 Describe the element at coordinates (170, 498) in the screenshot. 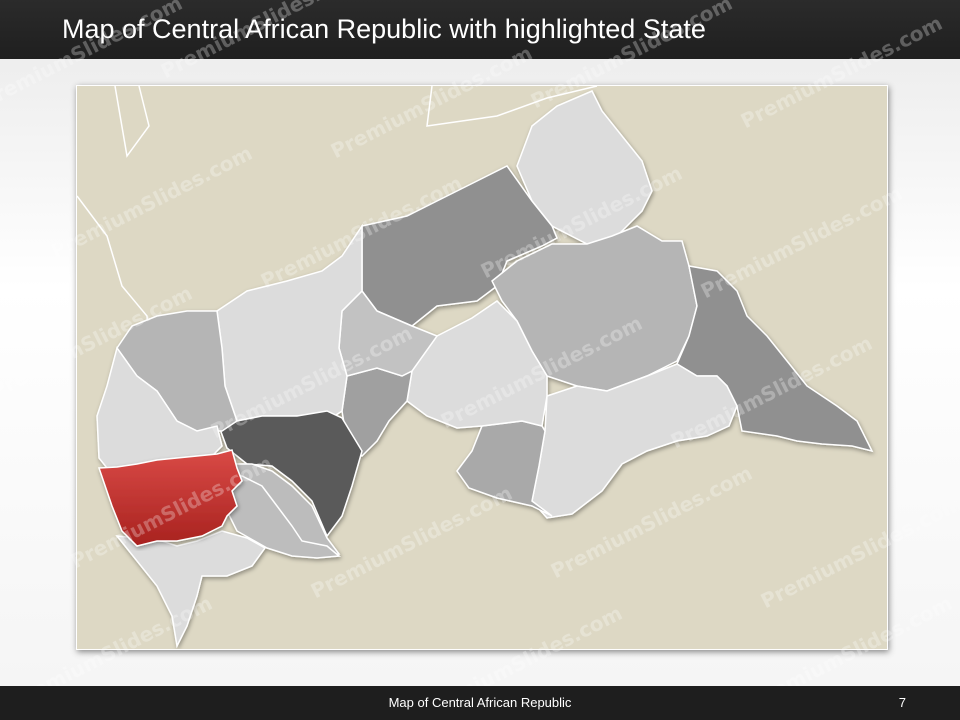

I see `highlighted-region` at that location.